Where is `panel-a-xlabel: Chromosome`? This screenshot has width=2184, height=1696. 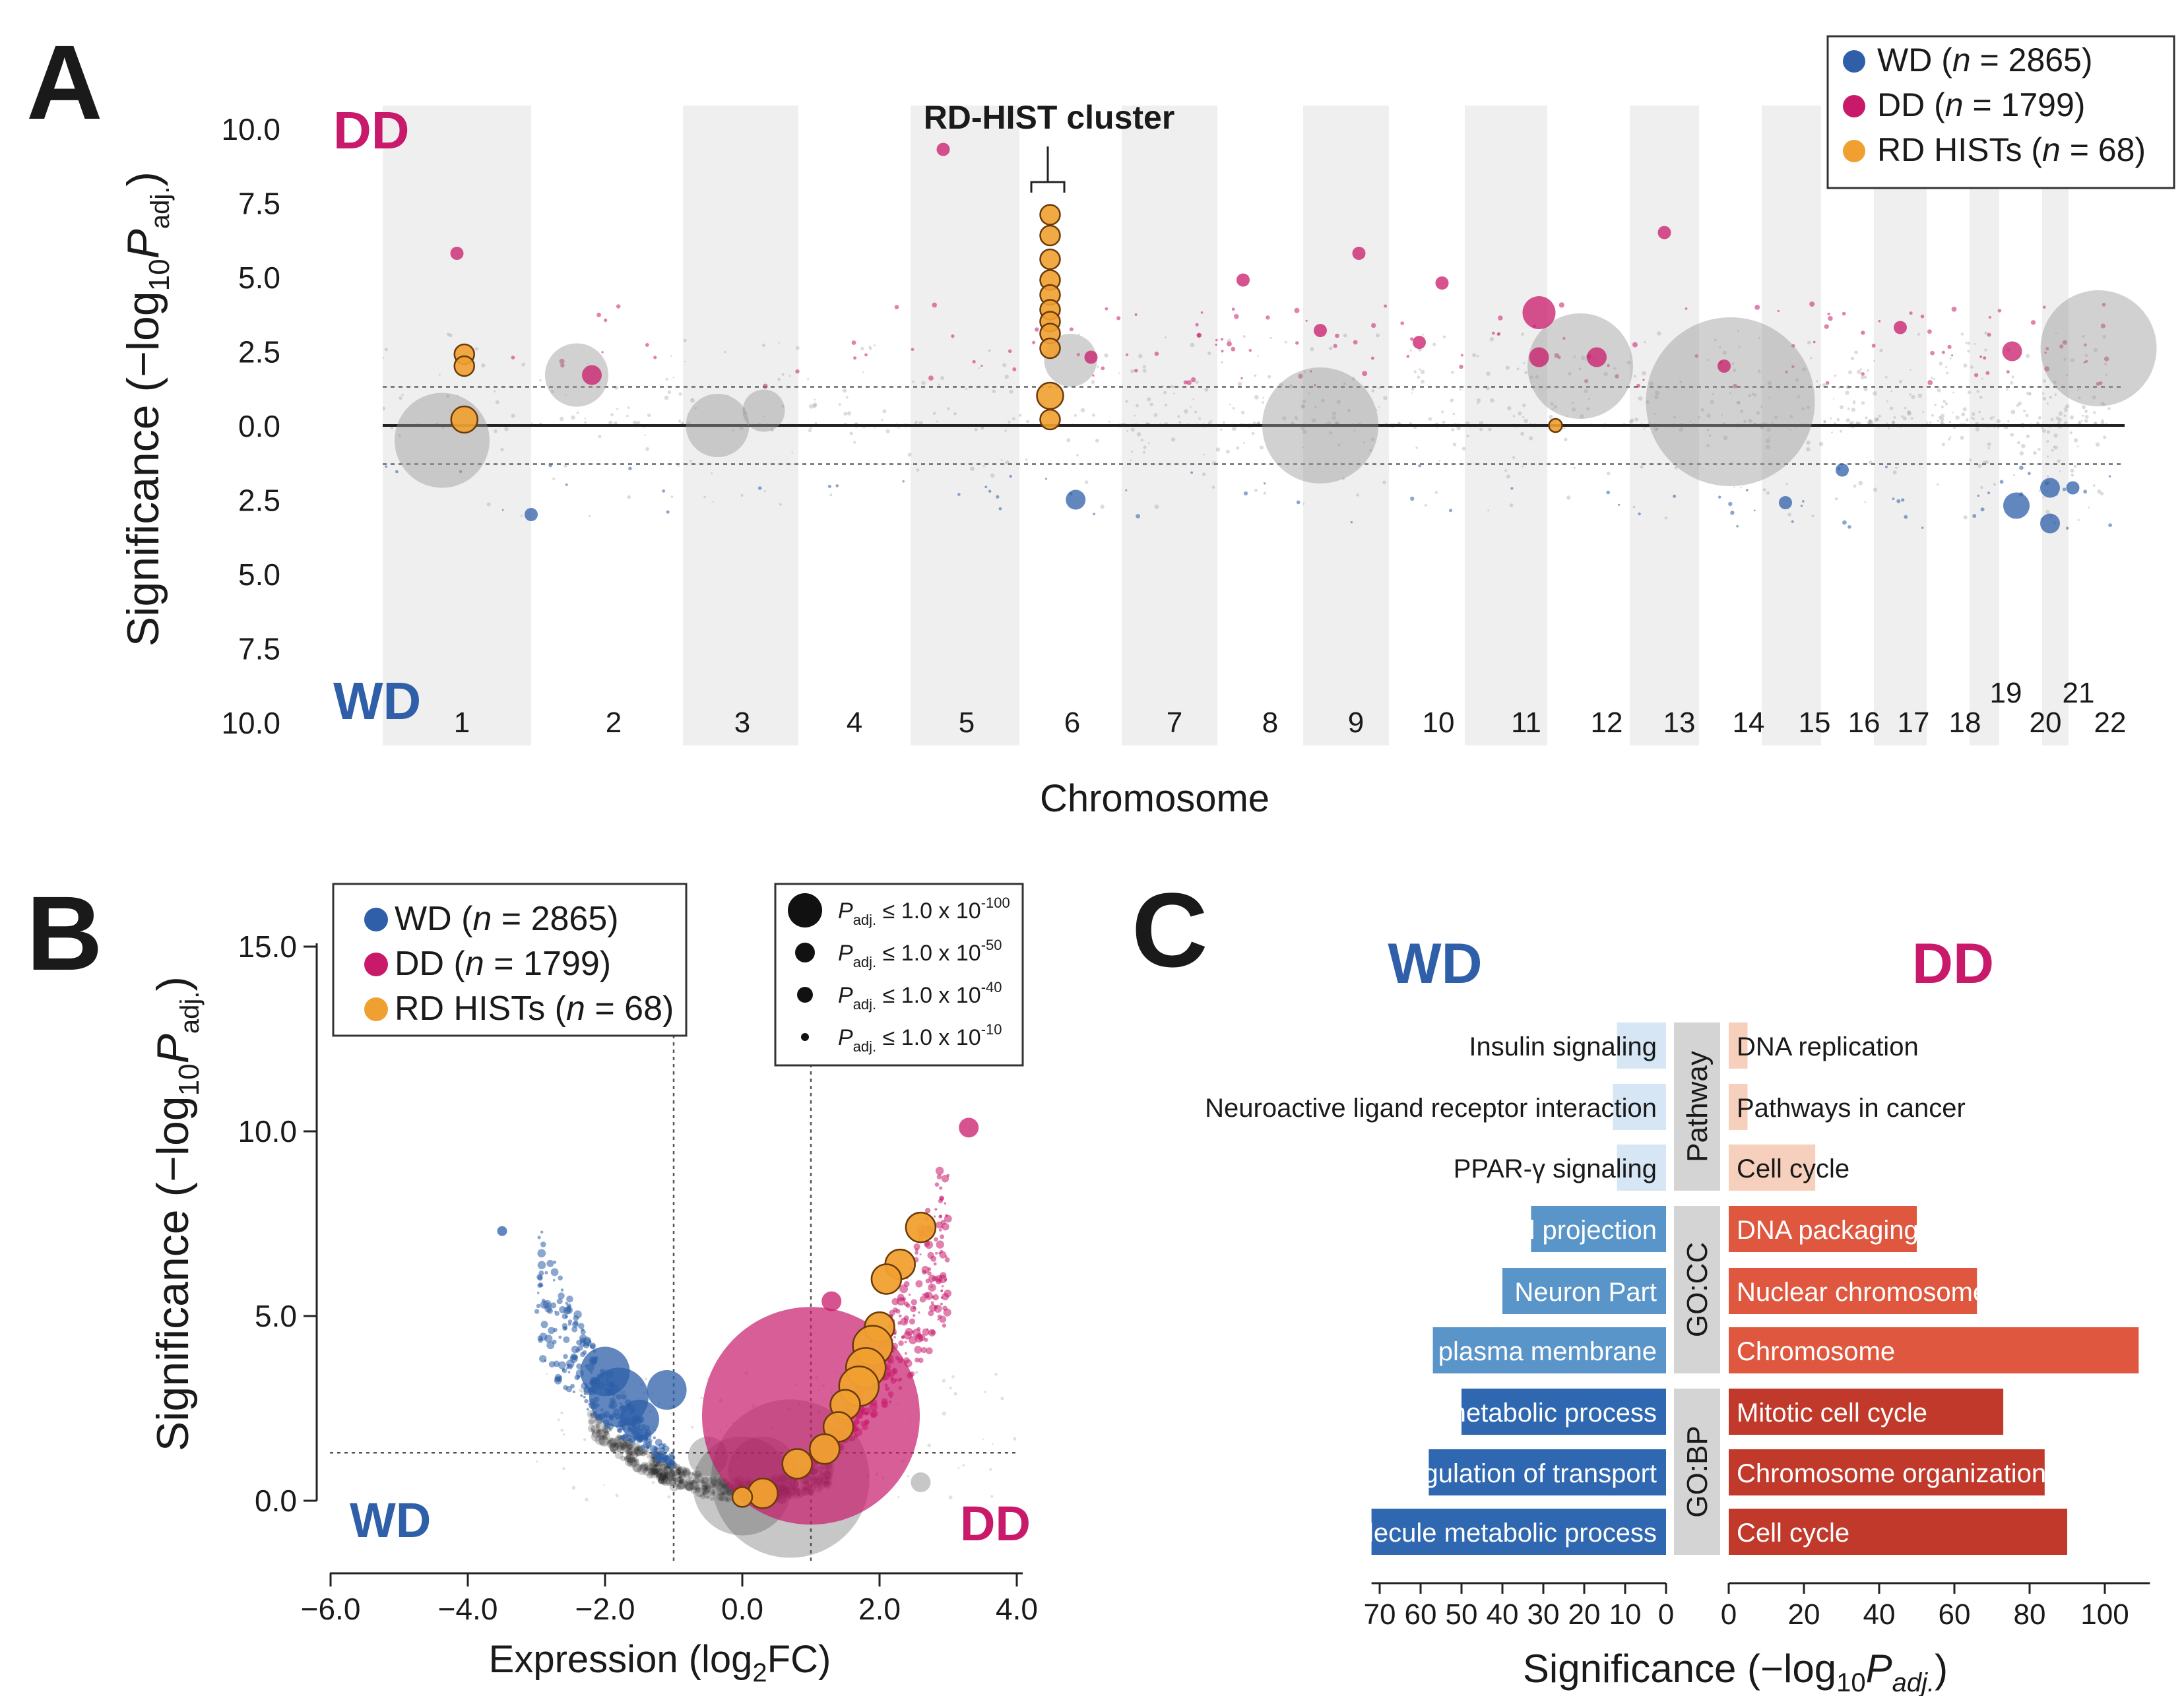
panel-a-xlabel: Chromosome is located at coordinates (1154, 799).